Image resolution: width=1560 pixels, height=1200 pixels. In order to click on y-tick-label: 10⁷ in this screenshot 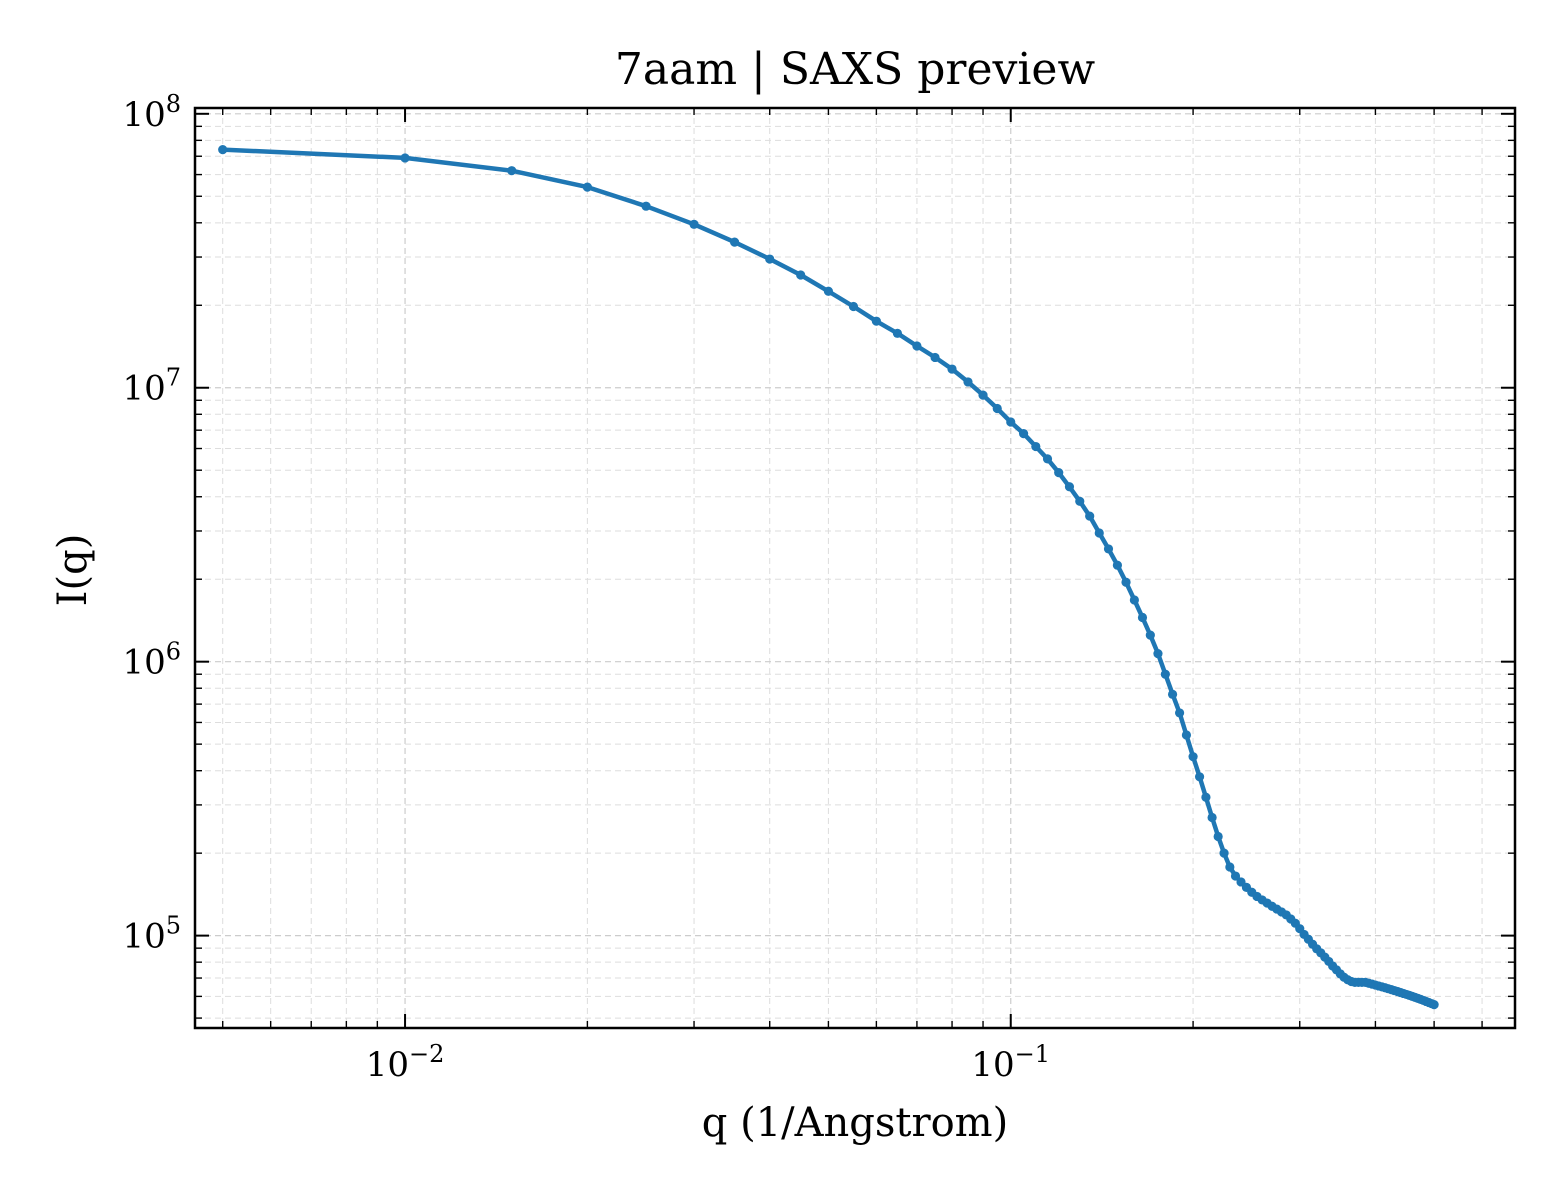, I will do `click(151, 386)`.